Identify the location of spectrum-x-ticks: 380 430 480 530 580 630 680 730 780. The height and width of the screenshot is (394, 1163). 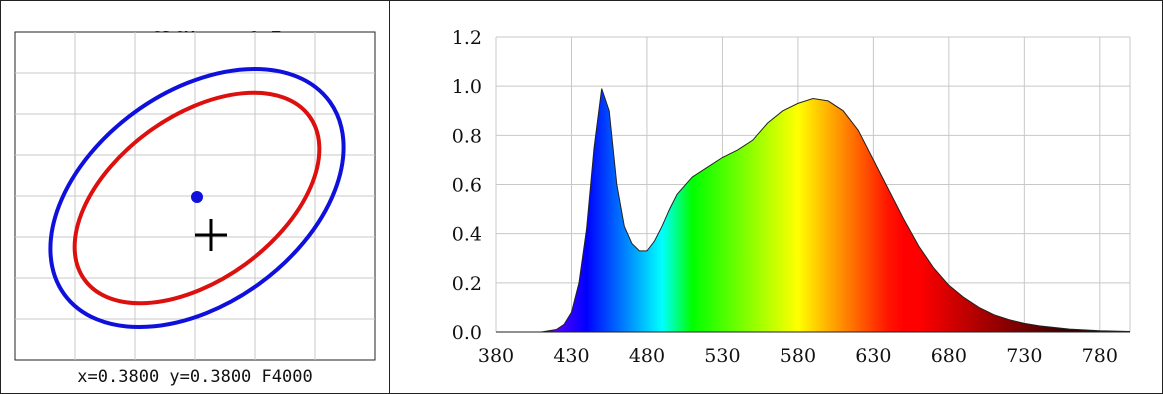
(798, 356).